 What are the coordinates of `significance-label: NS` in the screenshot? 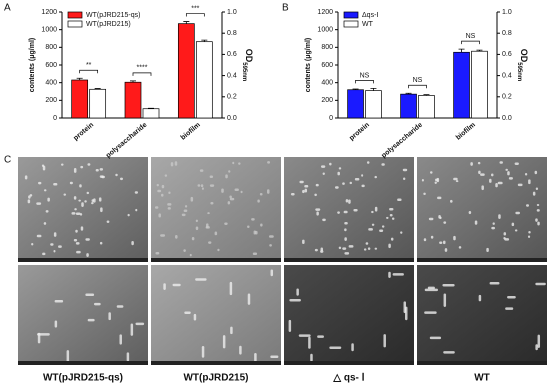 It's located at (365, 75).